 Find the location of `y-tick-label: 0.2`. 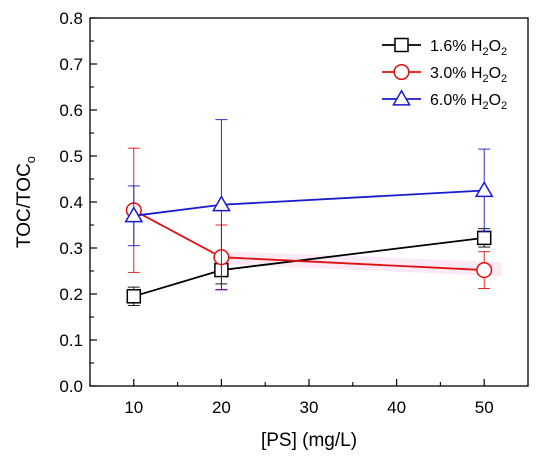

y-tick-label: 0.2 is located at coordinates (71, 294).